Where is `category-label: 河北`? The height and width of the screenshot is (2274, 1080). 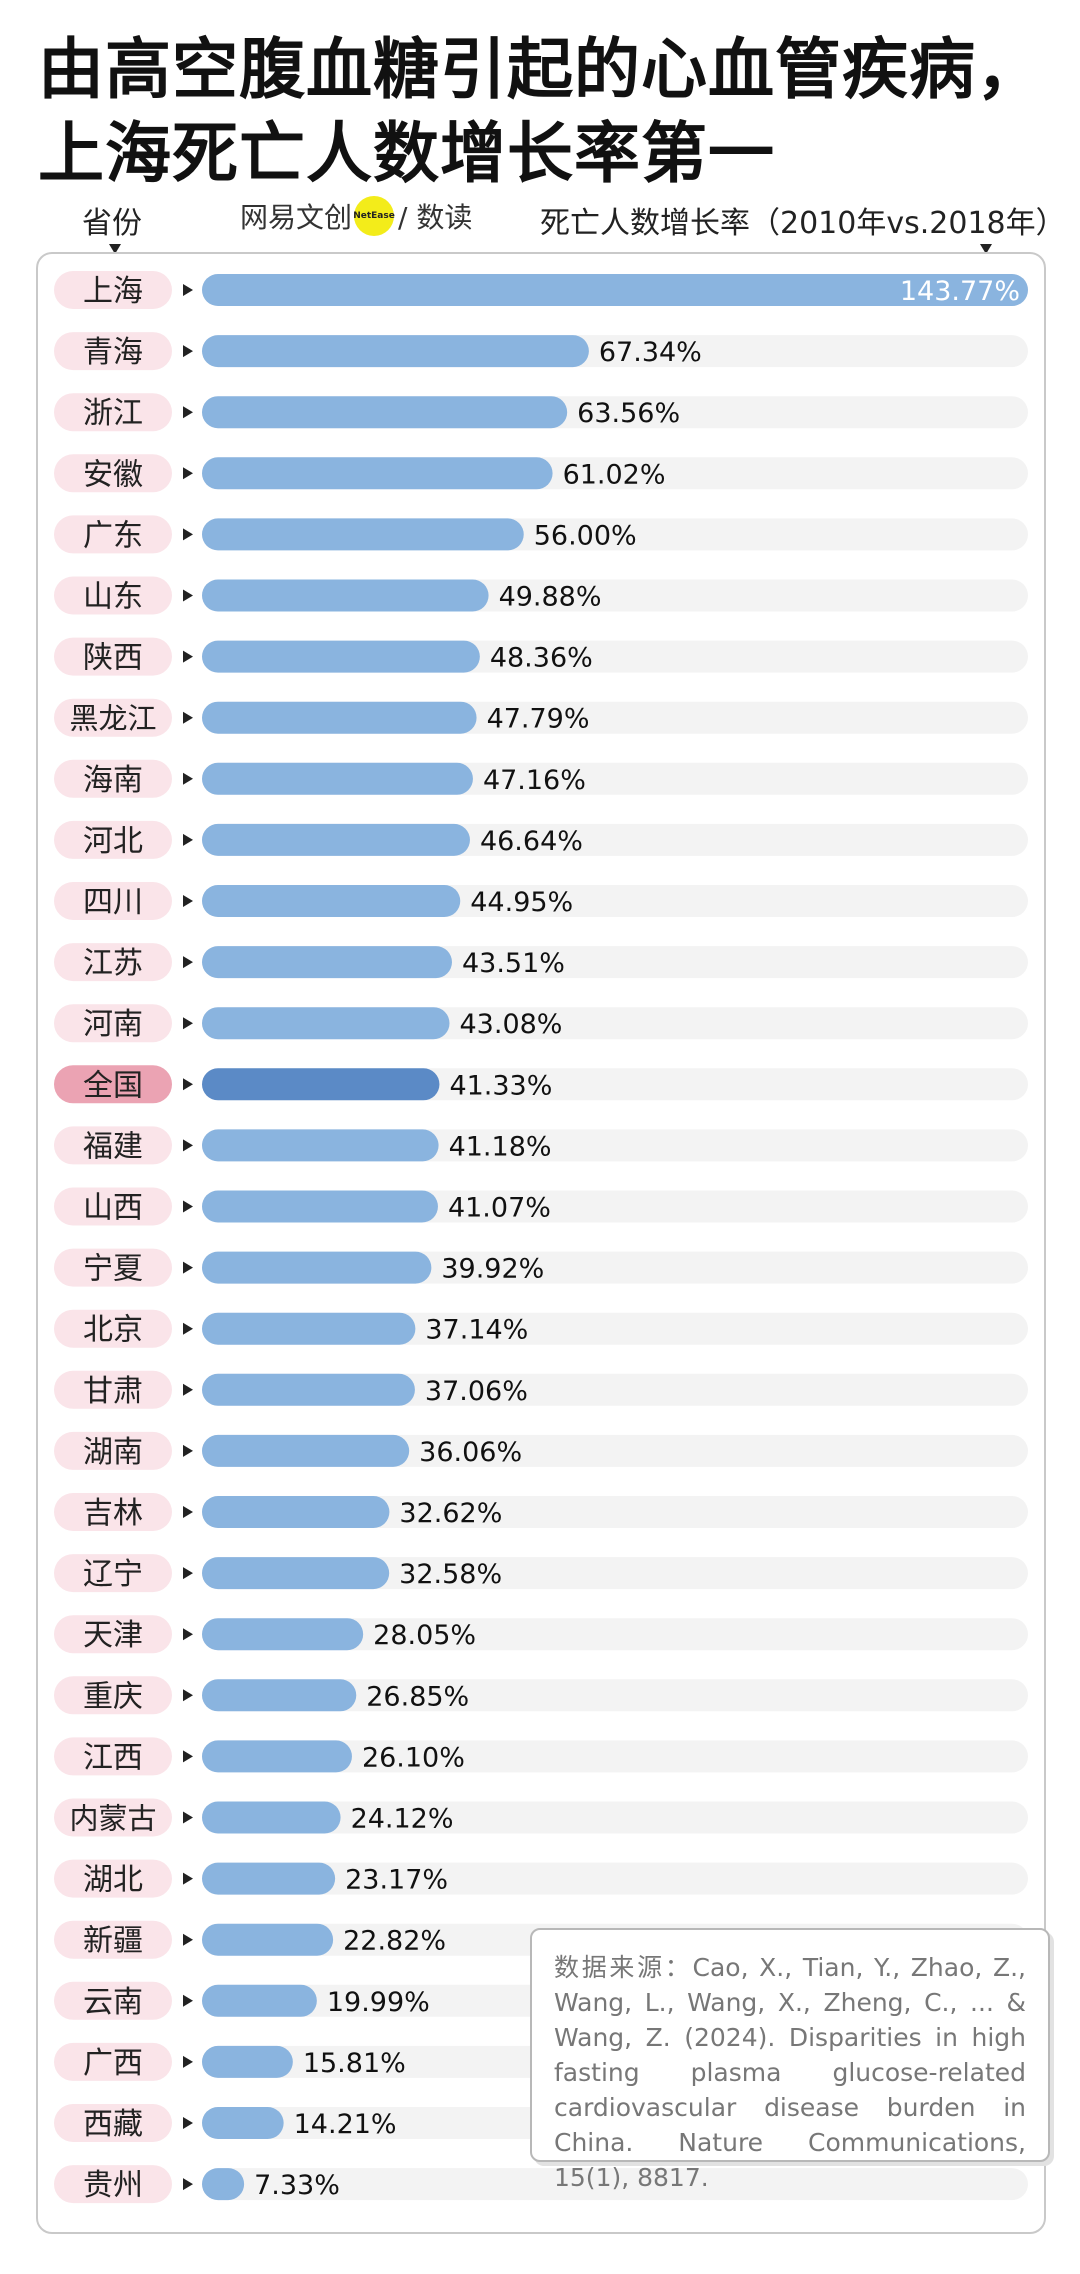 category-label: 河北 is located at coordinates (113, 841).